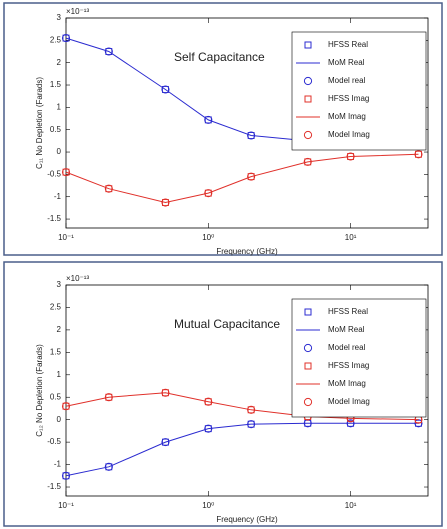 This screenshot has width=447, height=529. Describe the element at coordinates (39, 390) in the screenshot. I see `y-axis-label: C₁₂ No Depletion (Farads)` at that location.